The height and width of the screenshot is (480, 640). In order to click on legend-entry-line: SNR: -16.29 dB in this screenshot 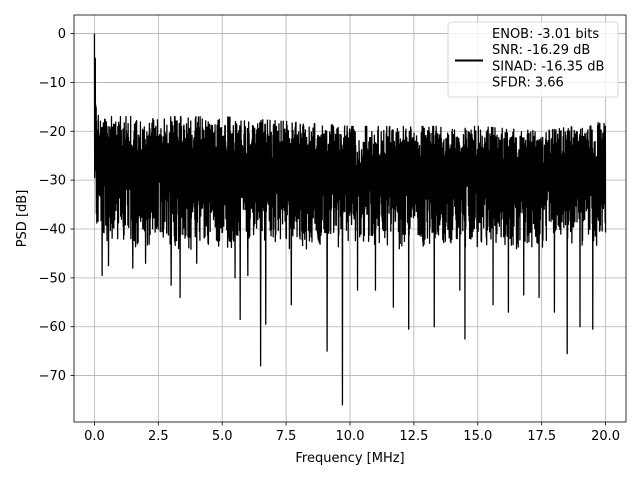, I will do `click(541, 50)`.